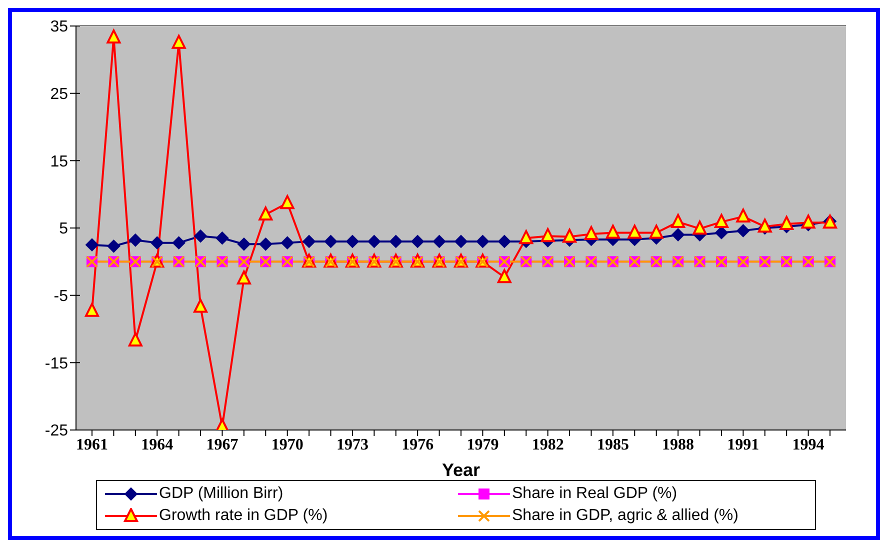 The width and height of the screenshot is (884, 544). Describe the element at coordinates (743, 445) in the screenshot. I see `x-tick-label: 1991` at that location.